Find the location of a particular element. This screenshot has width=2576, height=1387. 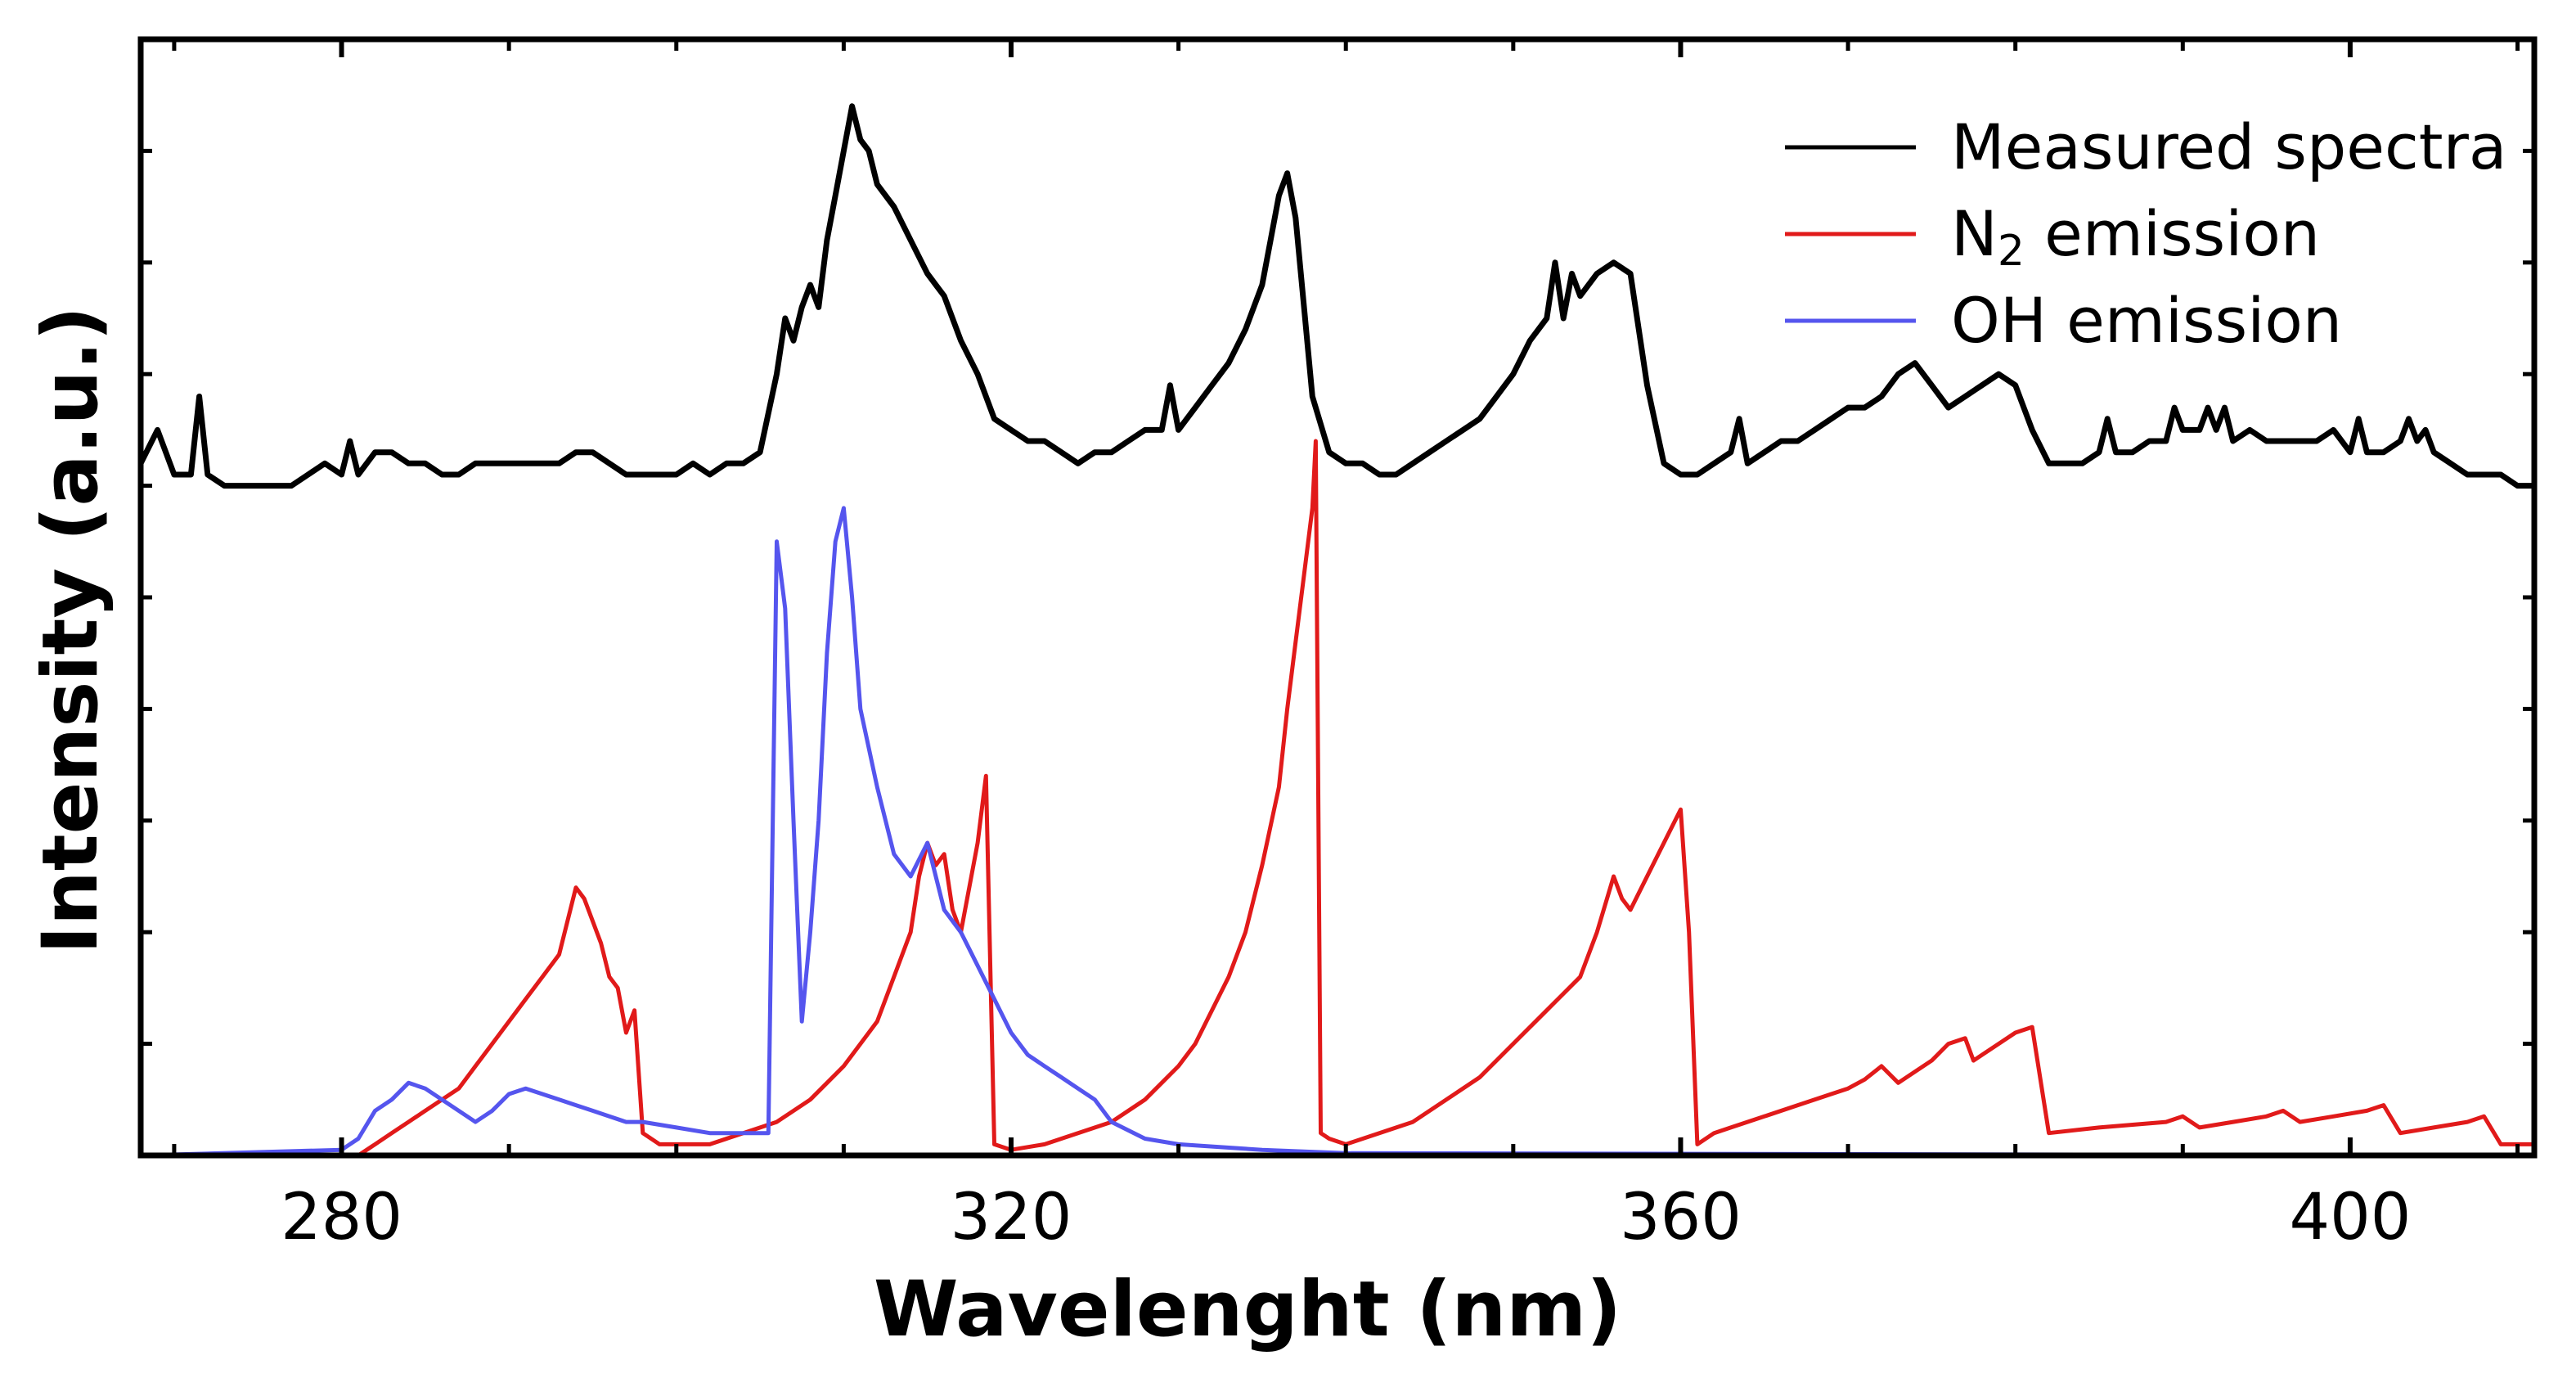

y-axis-title: Intensity (a.u.) is located at coordinates (70, 630).